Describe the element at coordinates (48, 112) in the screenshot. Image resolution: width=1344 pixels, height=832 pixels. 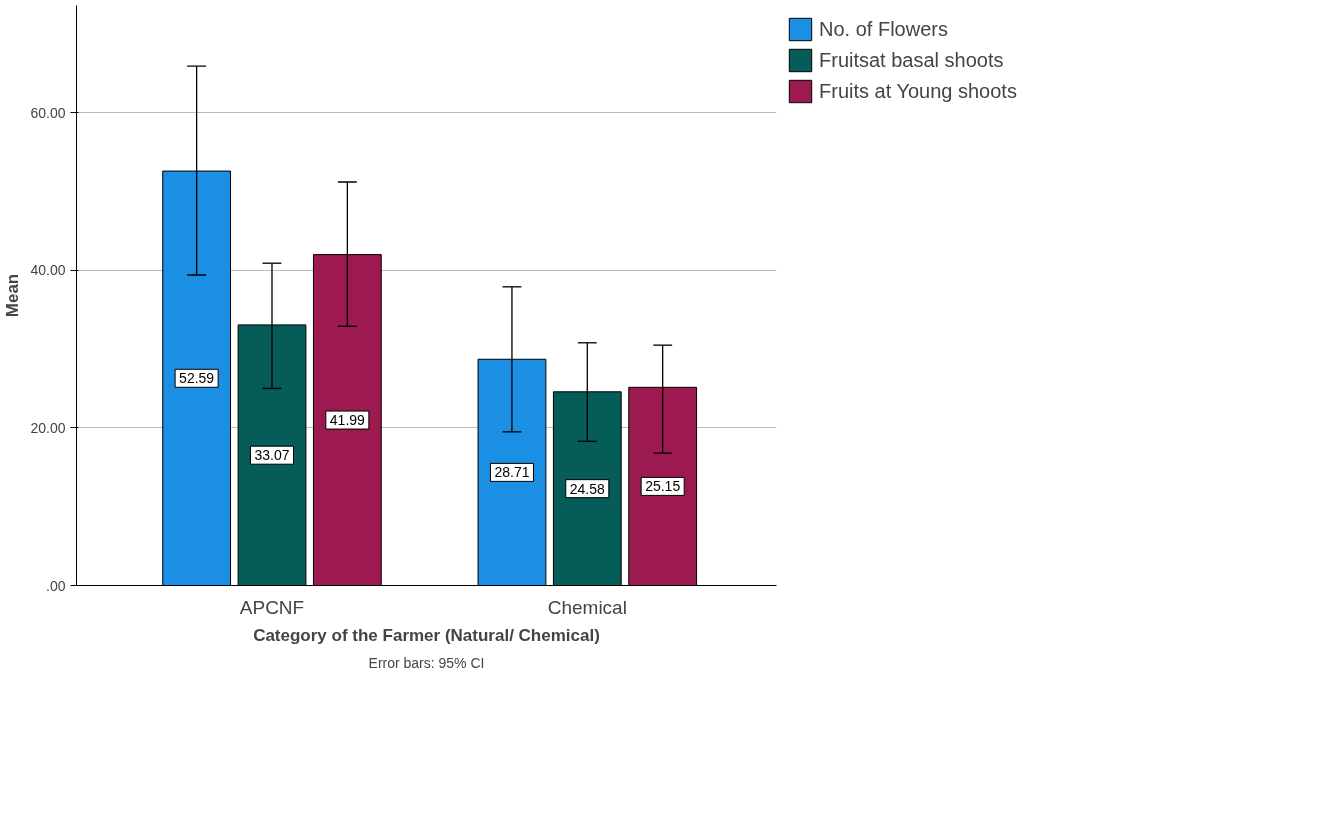
I see `y-tick-label: 60.00` at that location.